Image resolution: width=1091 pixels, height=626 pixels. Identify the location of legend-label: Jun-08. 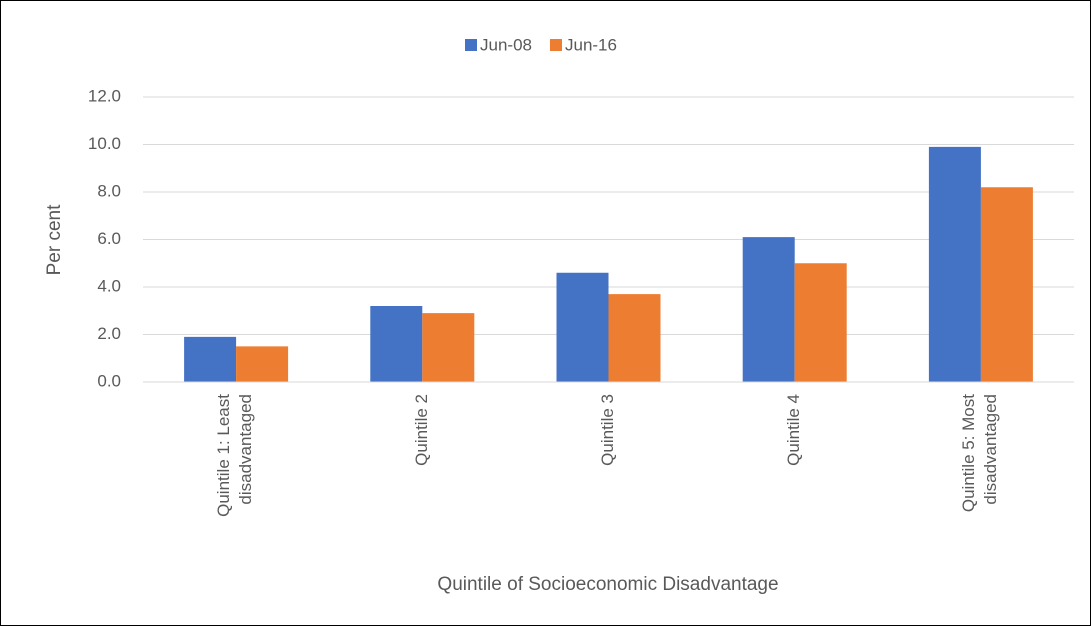
(506, 44).